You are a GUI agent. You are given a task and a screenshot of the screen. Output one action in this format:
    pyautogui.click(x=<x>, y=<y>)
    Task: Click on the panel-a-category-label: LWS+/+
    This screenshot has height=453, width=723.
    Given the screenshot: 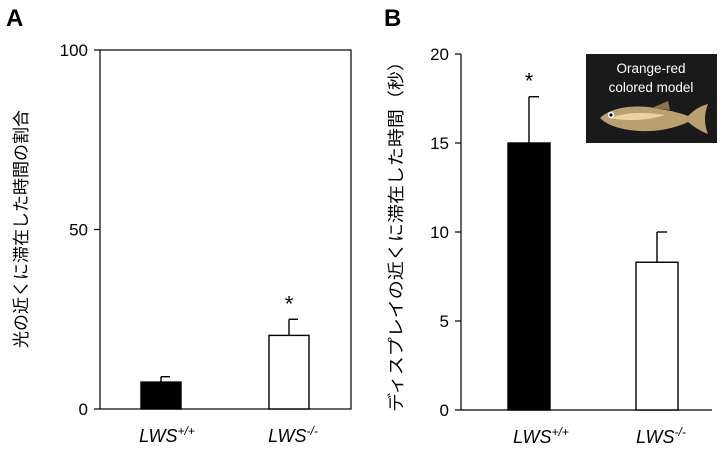 What is the action you would take?
    pyautogui.click(x=167, y=435)
    